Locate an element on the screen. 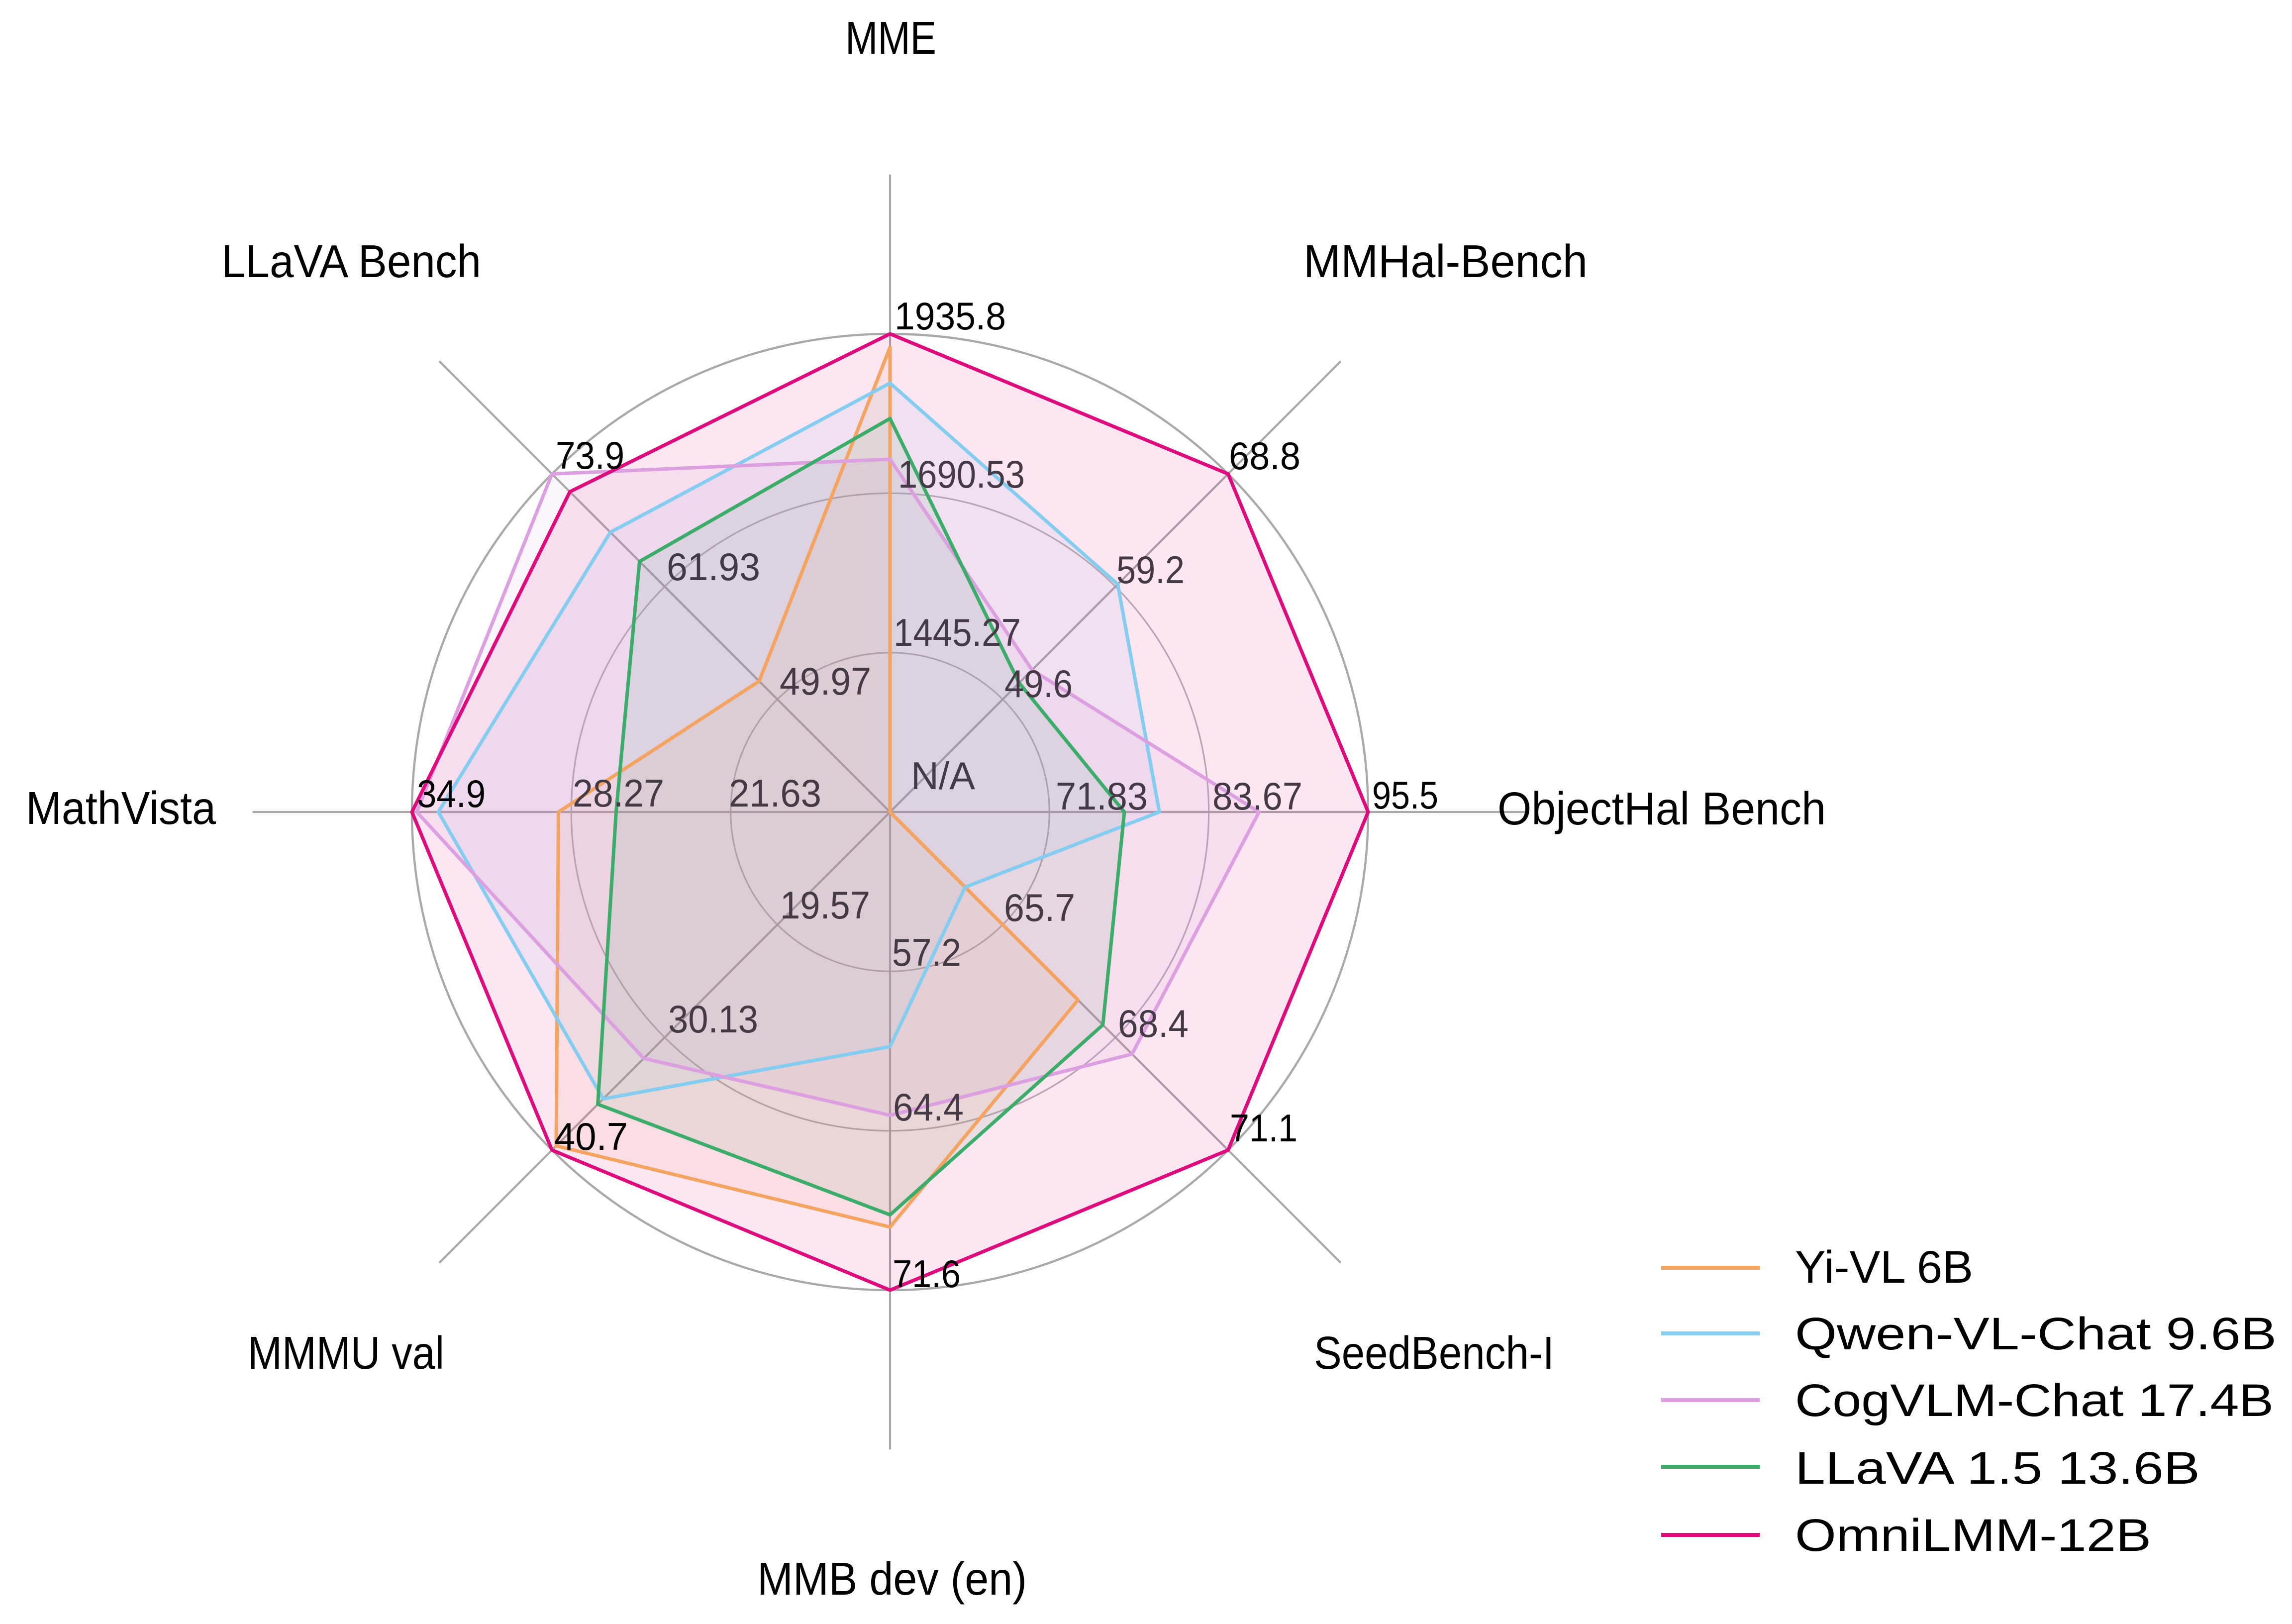 The width and height of the screenshot is (2292, 1624). svg-text: 71.1 is located at coordinates (1263, 1128).